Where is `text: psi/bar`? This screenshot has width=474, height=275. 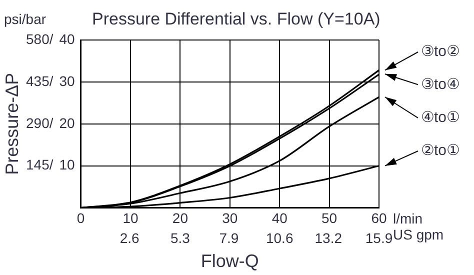
text: psi/bar is located at coordinates (25, 18).